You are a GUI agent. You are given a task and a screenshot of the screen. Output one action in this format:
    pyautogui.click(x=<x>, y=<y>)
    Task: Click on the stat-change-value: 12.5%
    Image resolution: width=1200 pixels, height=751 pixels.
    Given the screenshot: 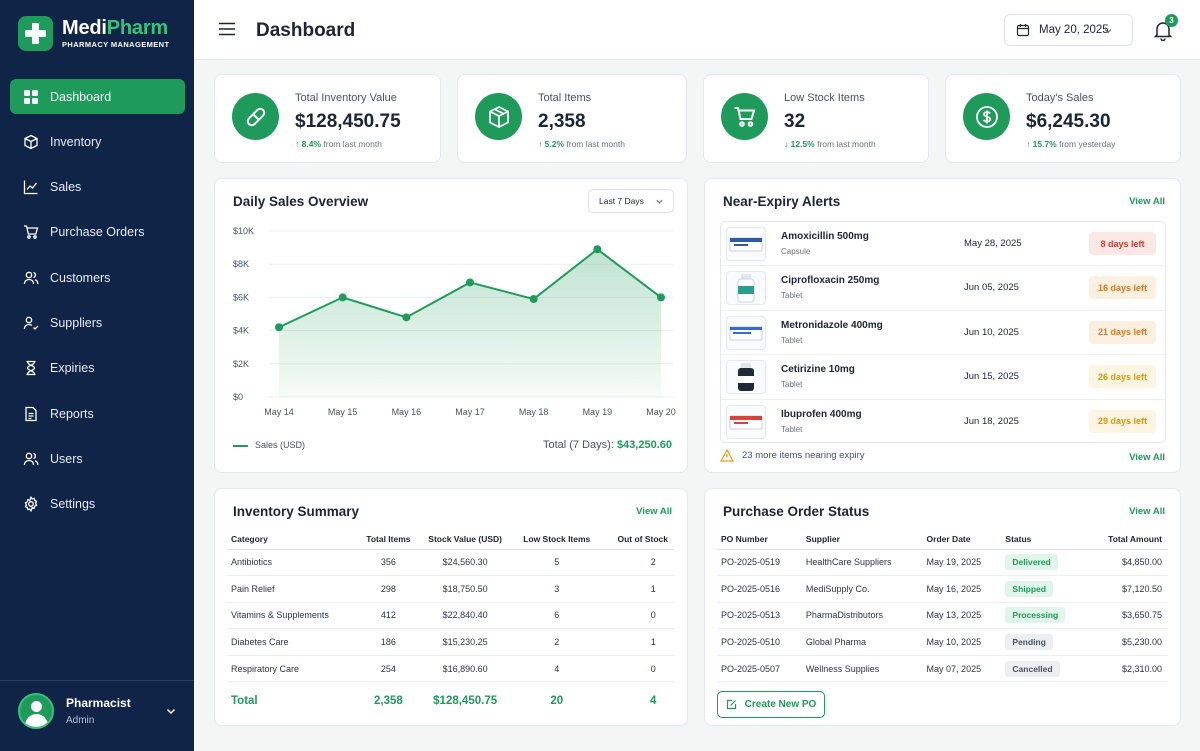 What is the action you would take?
    pyautogui.click(x=802, y=144)
    